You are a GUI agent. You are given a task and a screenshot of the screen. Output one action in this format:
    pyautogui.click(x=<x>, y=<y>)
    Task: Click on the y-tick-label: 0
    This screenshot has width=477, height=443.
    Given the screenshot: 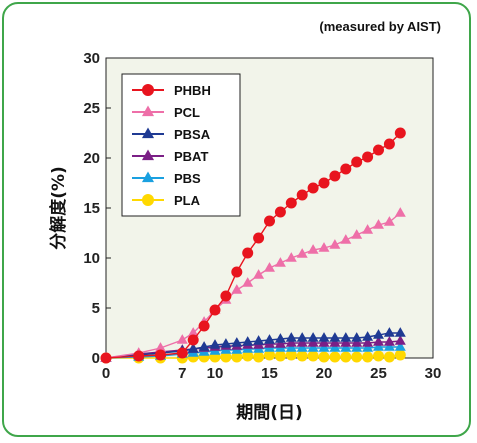 What is the action you would take?
    pyautogui.click(x=96, y=358)
    